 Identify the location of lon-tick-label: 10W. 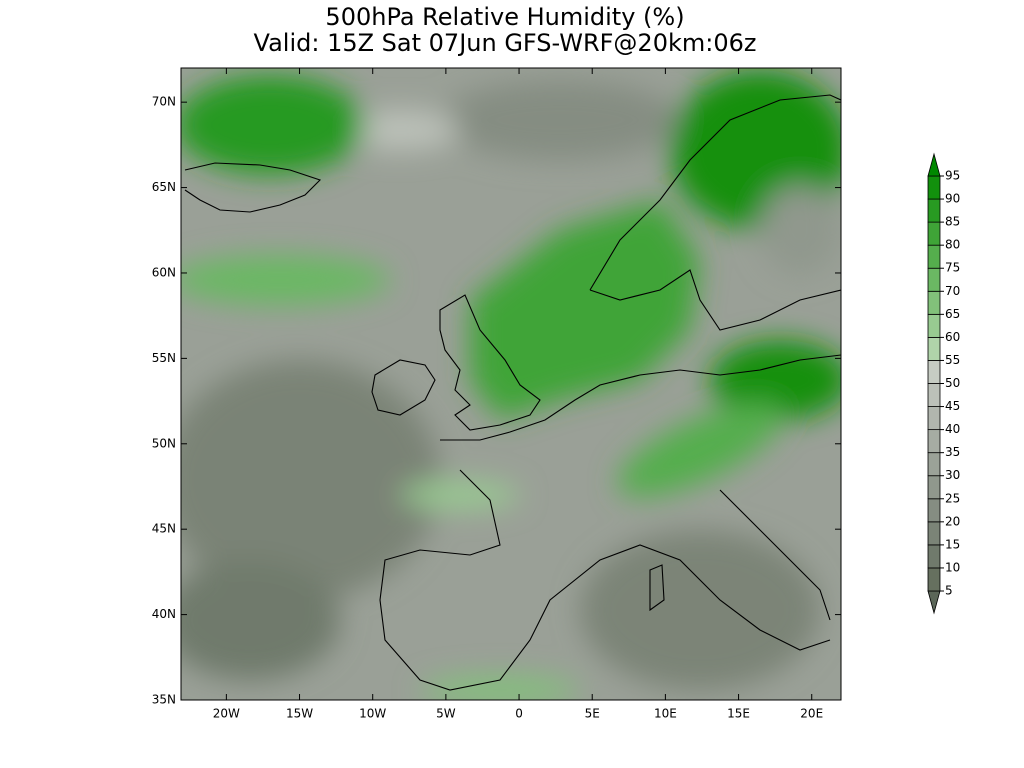
(372, 714).